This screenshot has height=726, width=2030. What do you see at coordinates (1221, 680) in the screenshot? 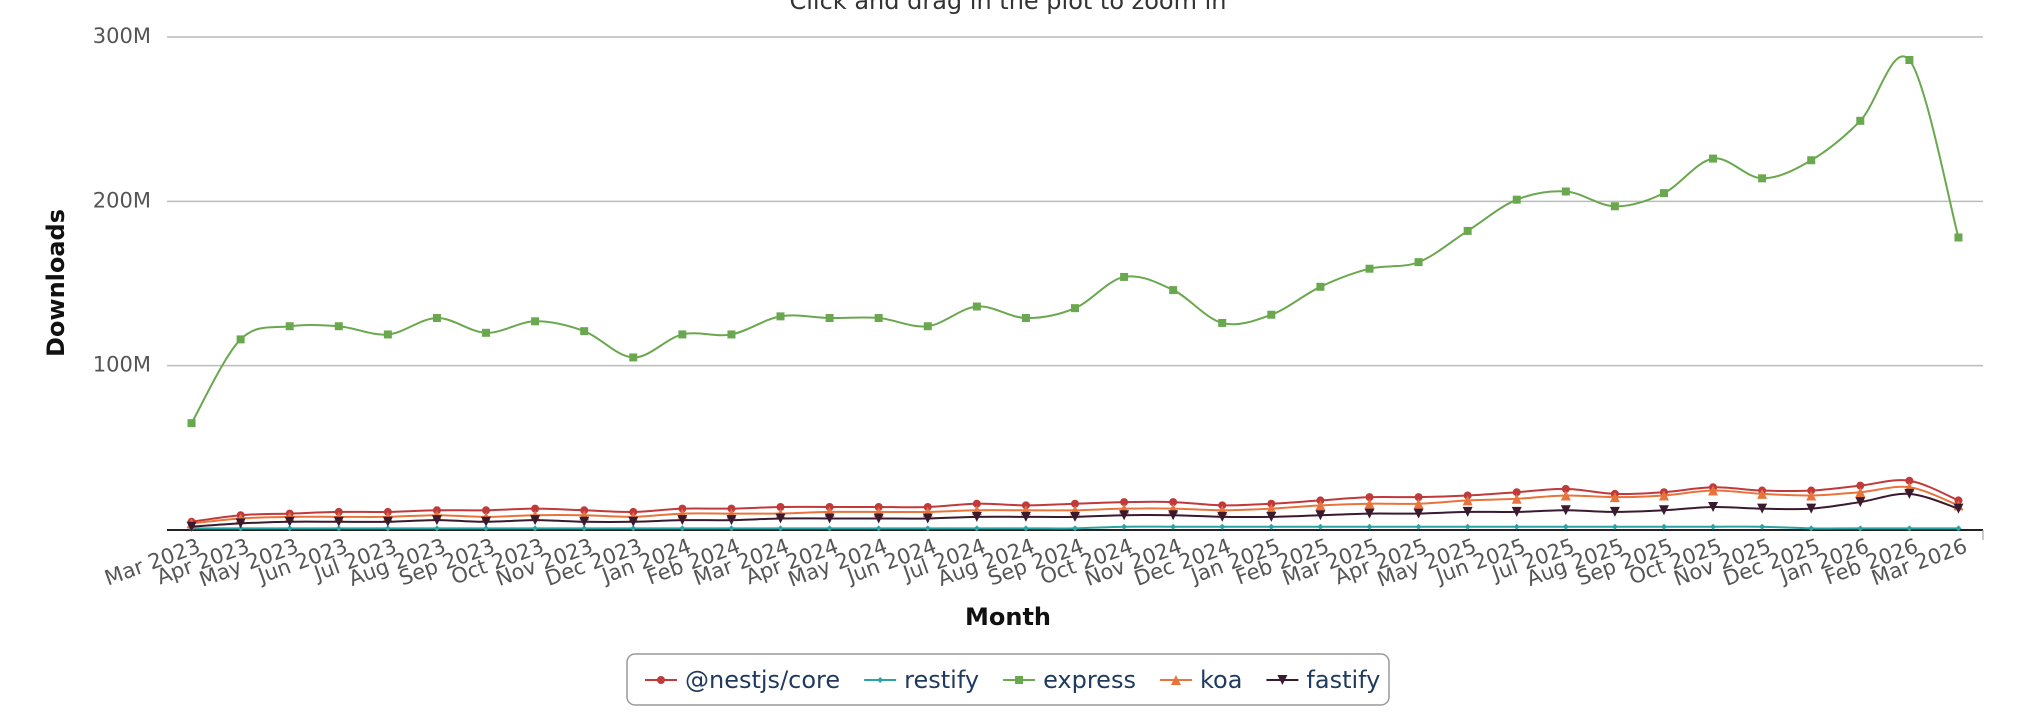
I see `legend-label: koa` at bounding box center [1221, 680].